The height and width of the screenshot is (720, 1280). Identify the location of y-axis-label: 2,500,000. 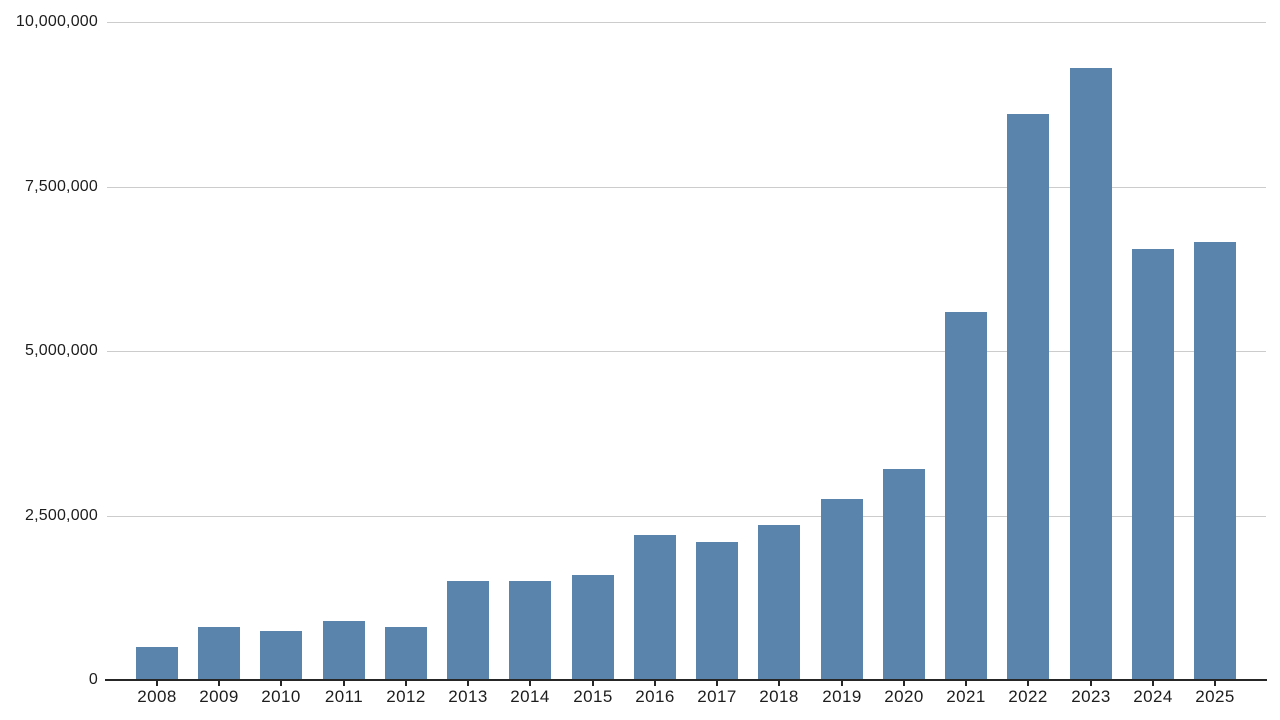
(61, 515).